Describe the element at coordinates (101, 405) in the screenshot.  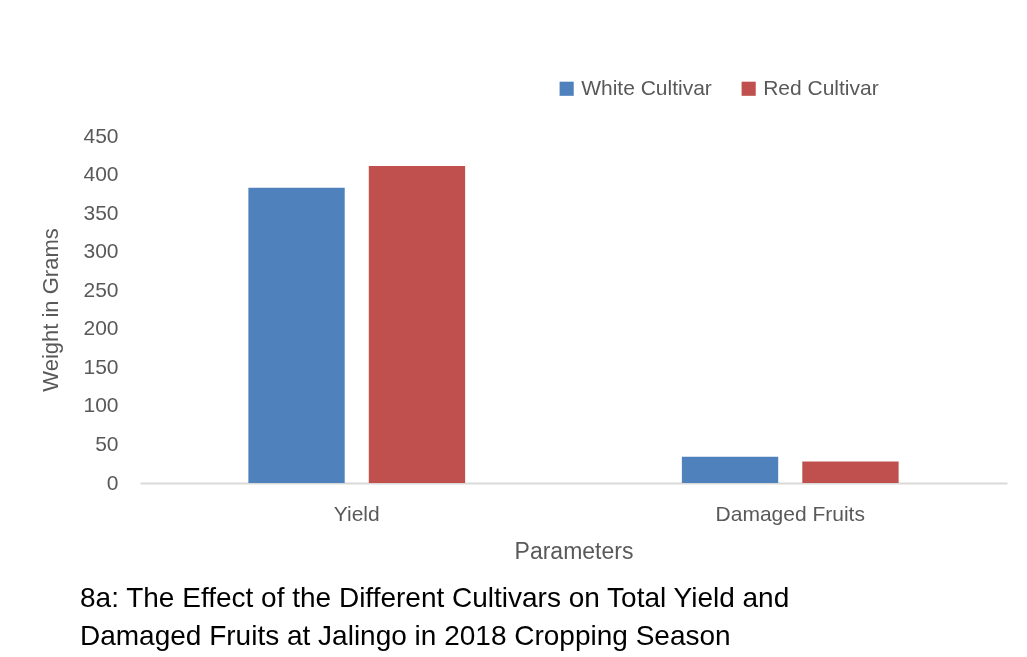
I see `y-tick-label: 100` at that location.